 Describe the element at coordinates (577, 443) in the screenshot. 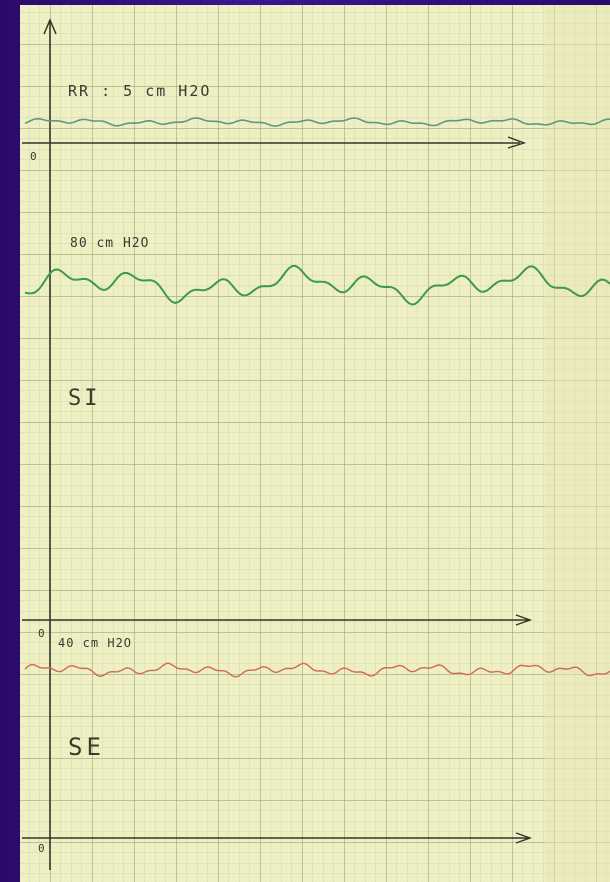

I see `paper-edge` at that location.